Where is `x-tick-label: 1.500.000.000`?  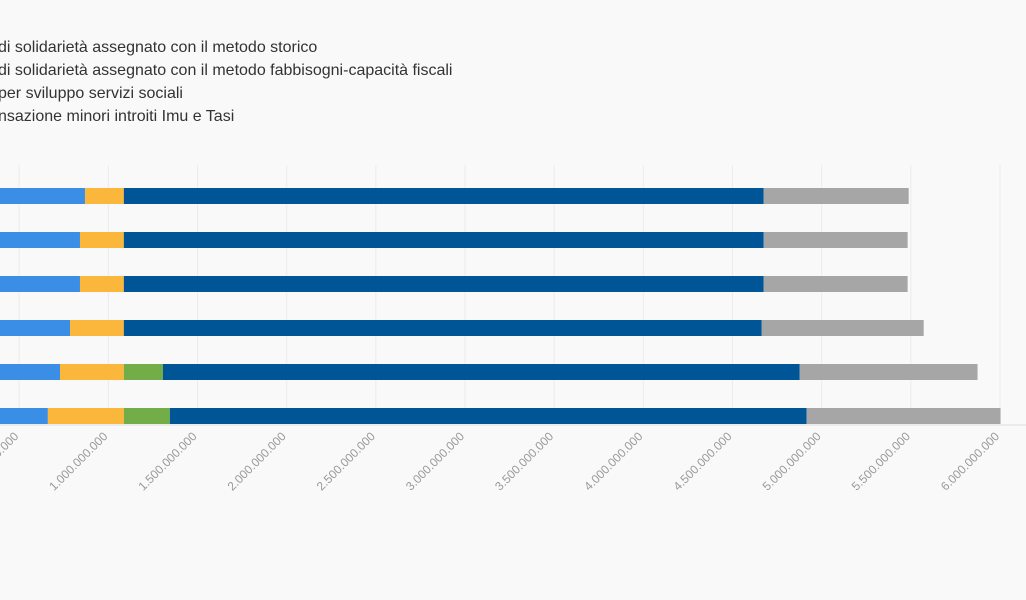 x-tick-label: 1.500.000.000 is located at coordinates (167, 461).